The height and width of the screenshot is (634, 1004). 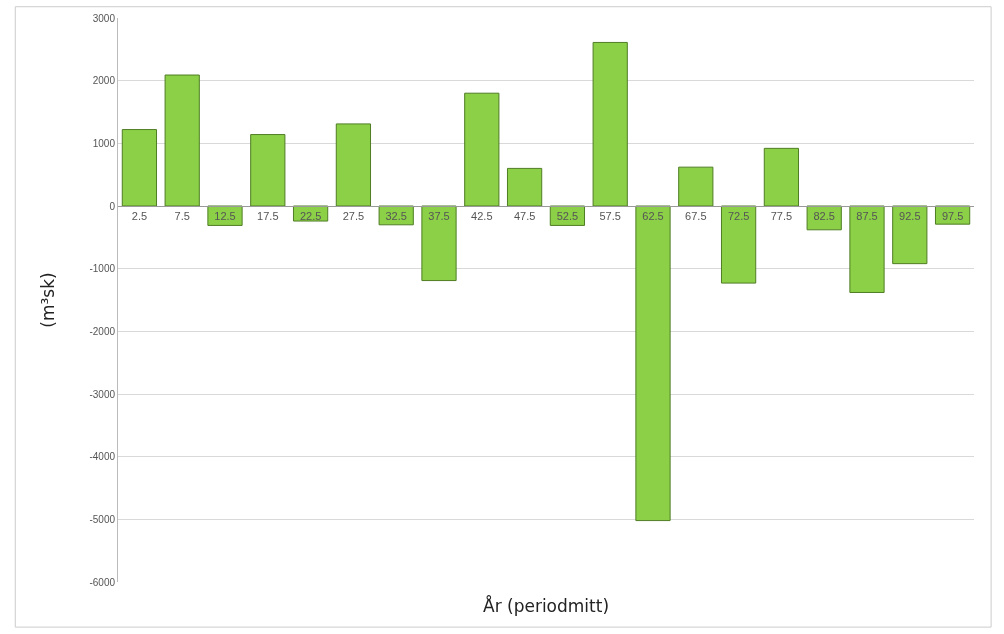 What do you see at coordinates (102, 394) in the screenshot?
I see `y-tick-label: -3000` at bounding box center [102, 394].